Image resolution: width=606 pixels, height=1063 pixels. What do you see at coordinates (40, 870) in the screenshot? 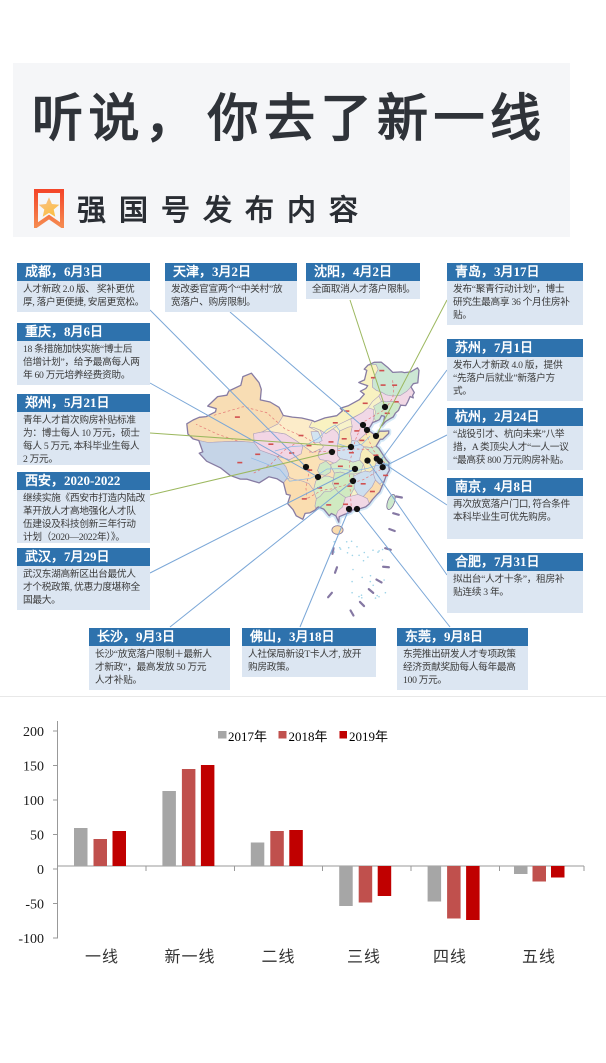
I see `svg-text: 0` at bounding box center [40, 870].